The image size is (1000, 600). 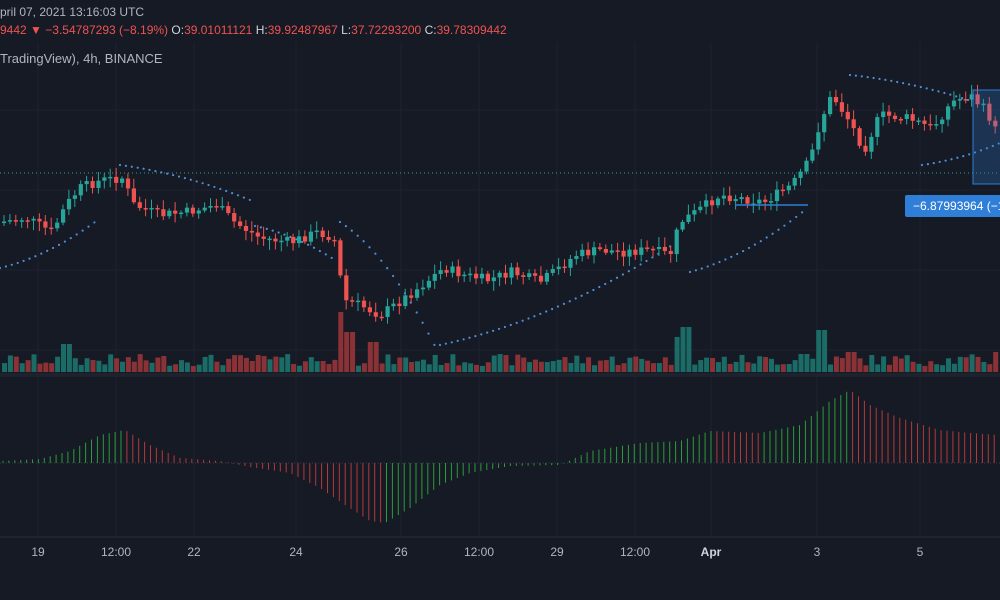 I want to click on low-label: L:, so click(x=346, y=30).